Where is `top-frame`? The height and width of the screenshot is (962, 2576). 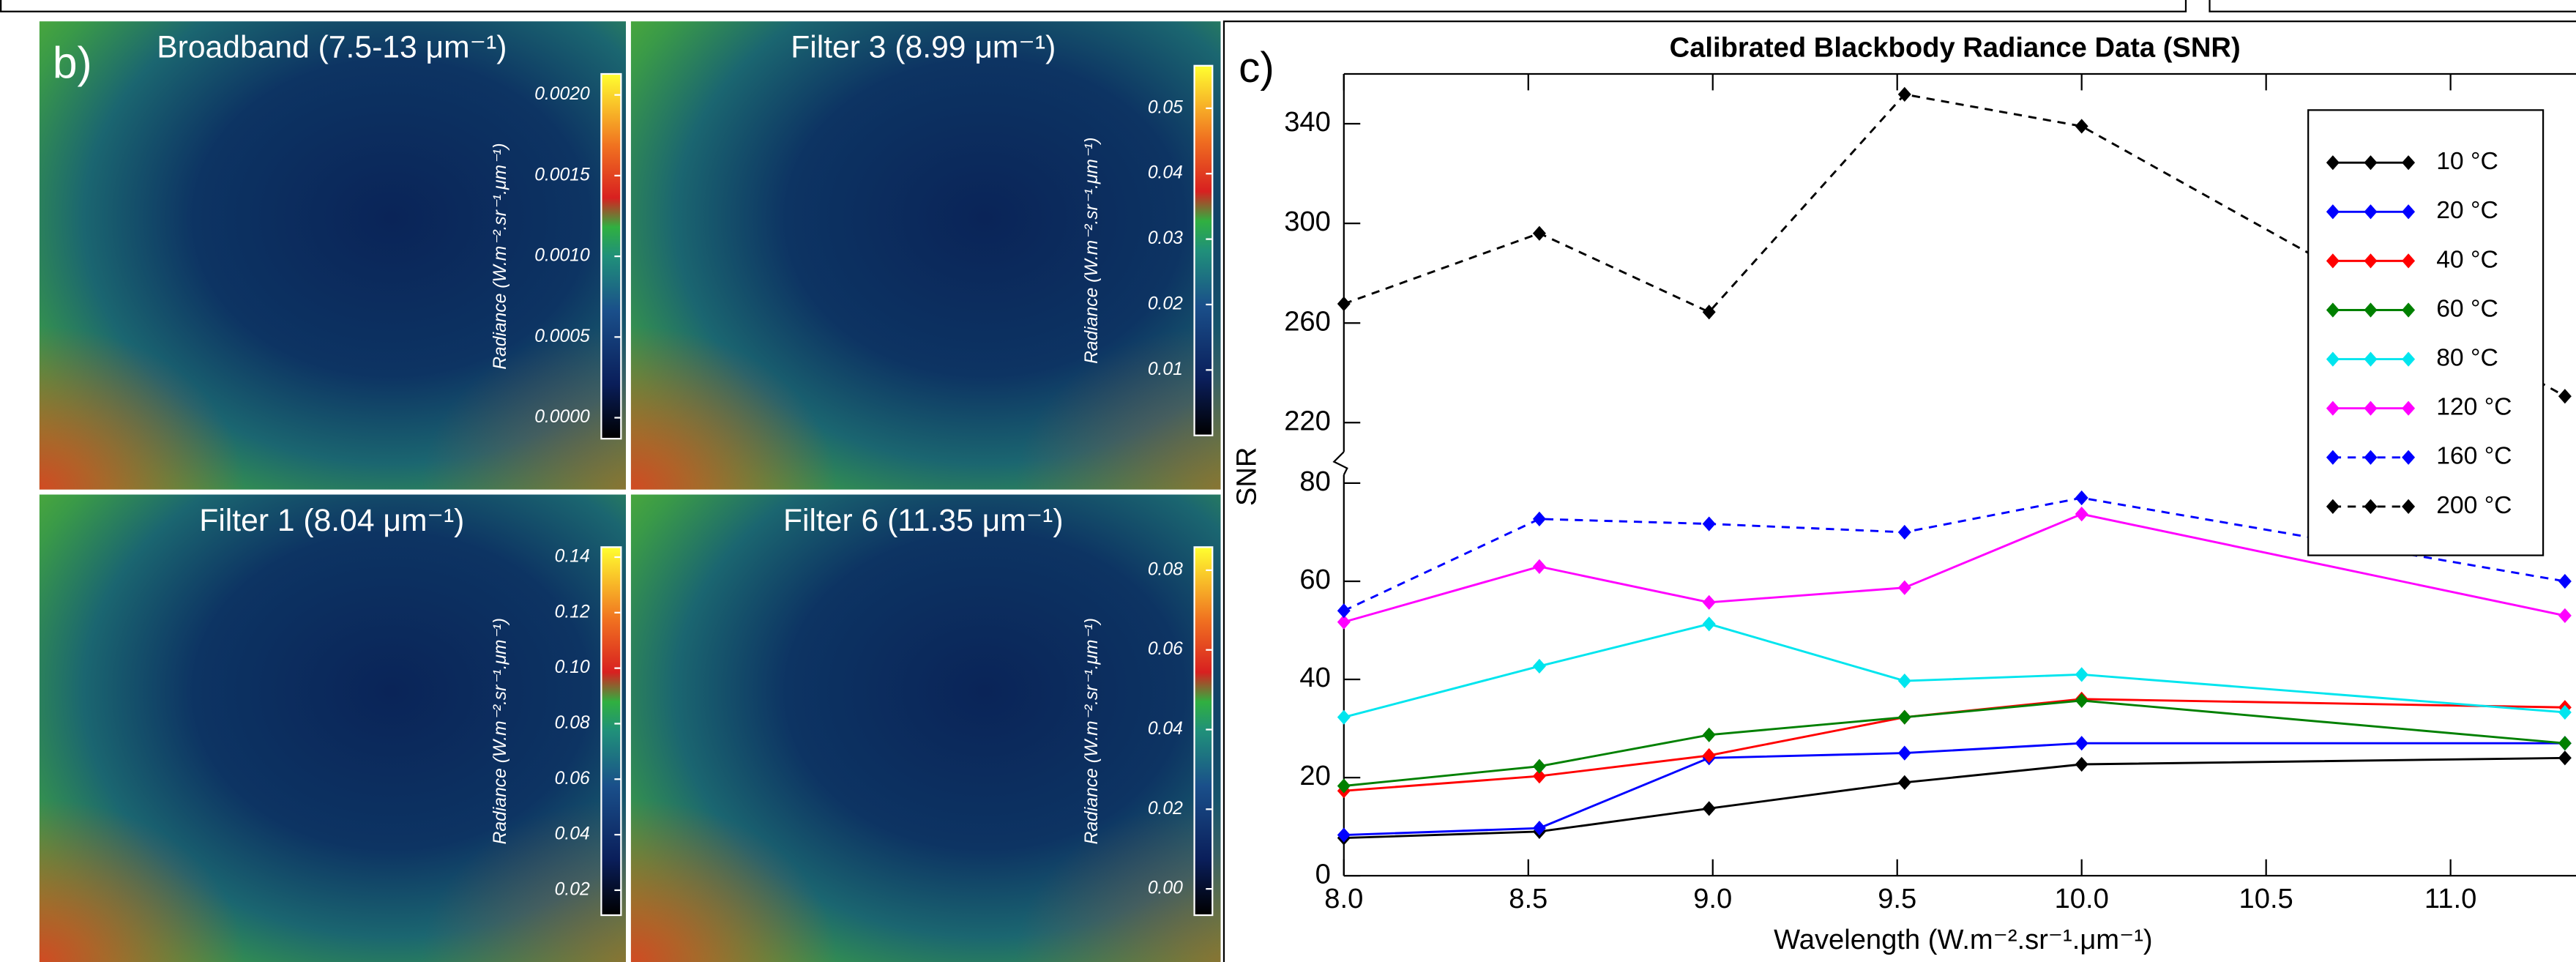 top-frame is located at coordinates (2392, 6).